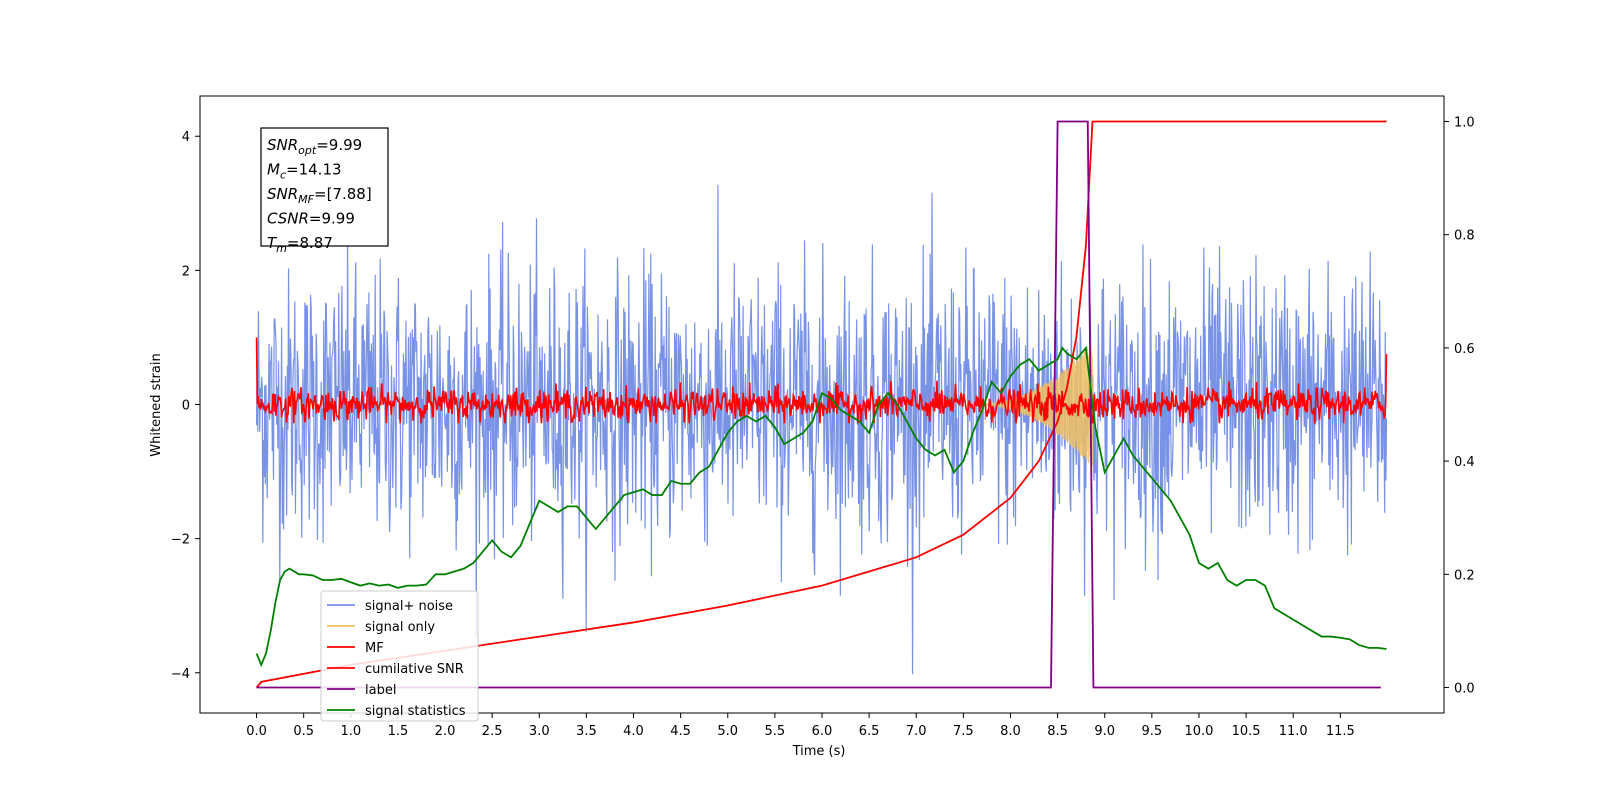 The image size is (1600, 800). I want to click on y-axis-right: 0.0 0.2 0.4 0.6 0.8 1.0, so click(1459, 406).